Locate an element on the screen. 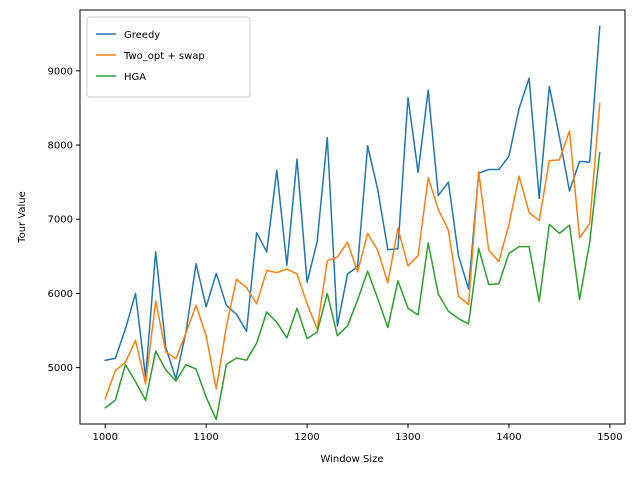 The height and width of the screenshot is (480, 640). x-axis-label: Window Size is located at coordinates (351, 459).